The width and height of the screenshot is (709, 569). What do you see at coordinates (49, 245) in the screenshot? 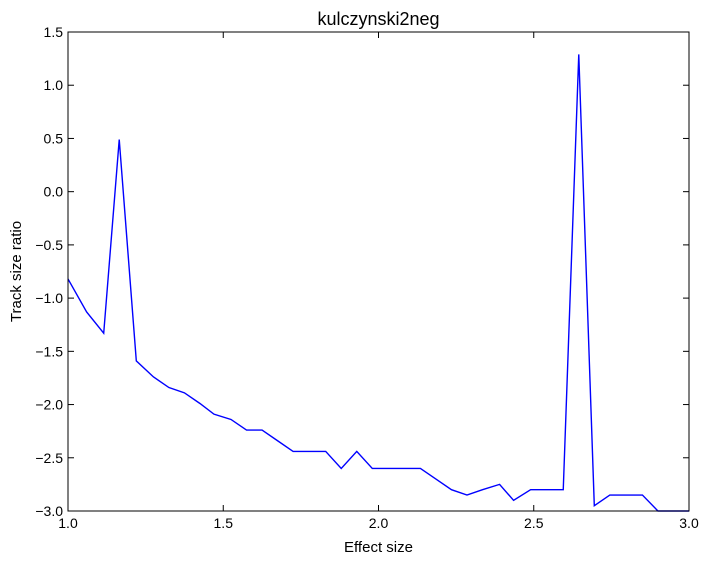
I see `y-tick-label: −0.5` at bounding box center [49, 245].